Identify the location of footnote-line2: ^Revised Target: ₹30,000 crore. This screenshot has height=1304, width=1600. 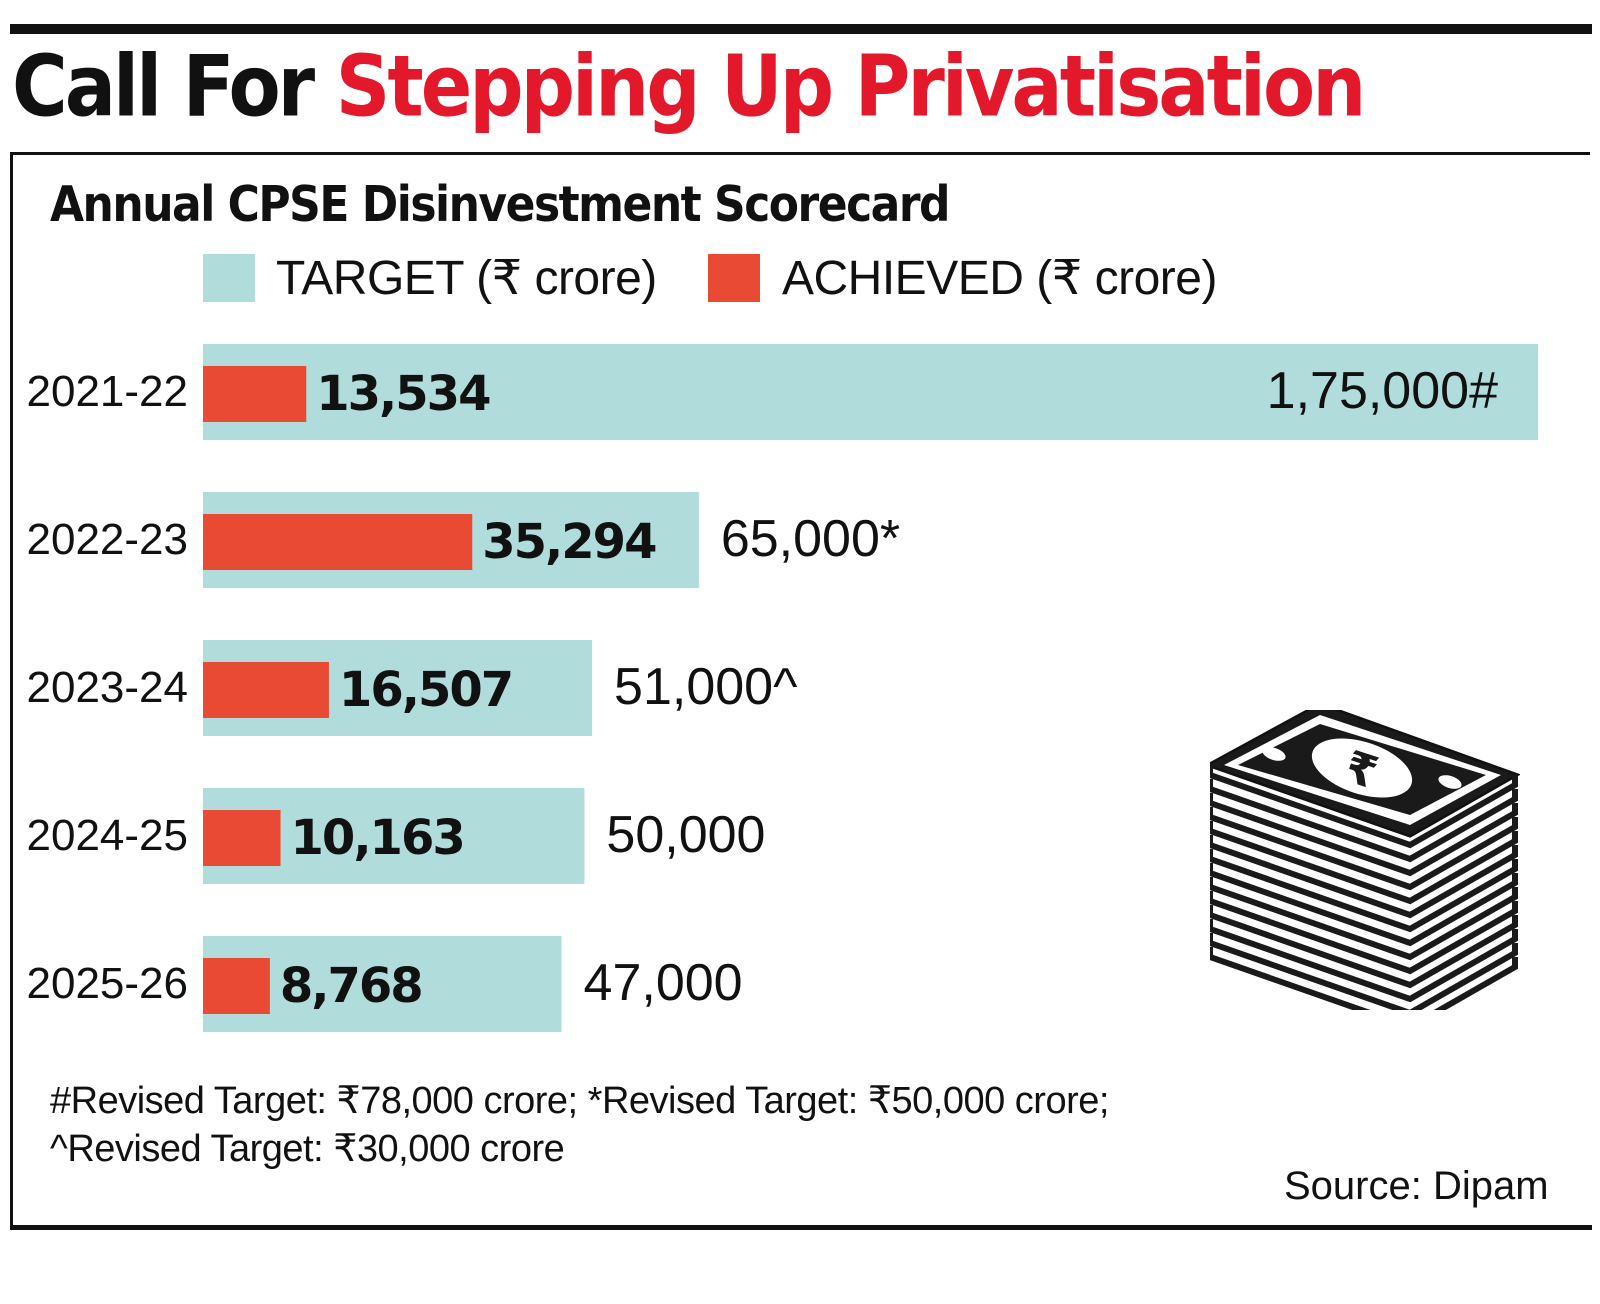
(307, 1149).